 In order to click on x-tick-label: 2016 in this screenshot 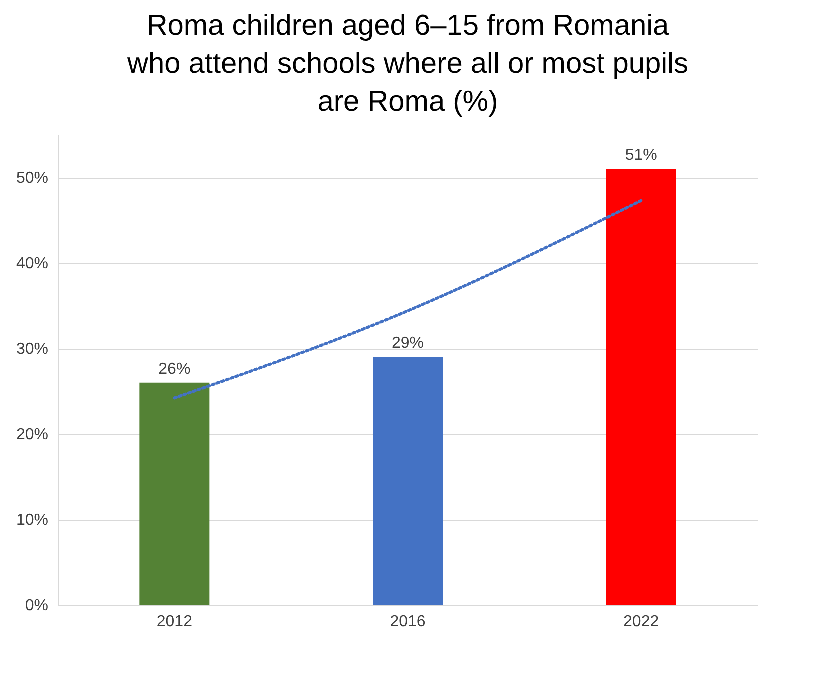, I will do `click(408, 622)`.